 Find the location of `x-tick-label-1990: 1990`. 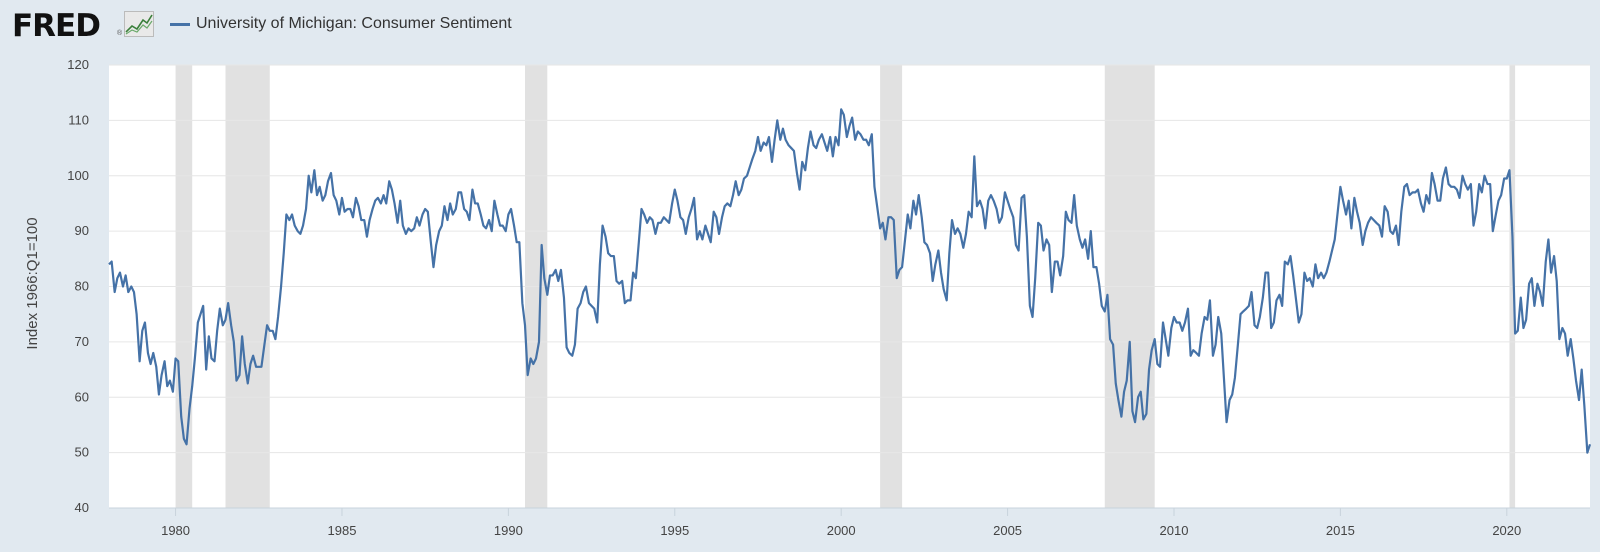

x-tick-label-1990: 1990 is located at coordinates (508, 530).